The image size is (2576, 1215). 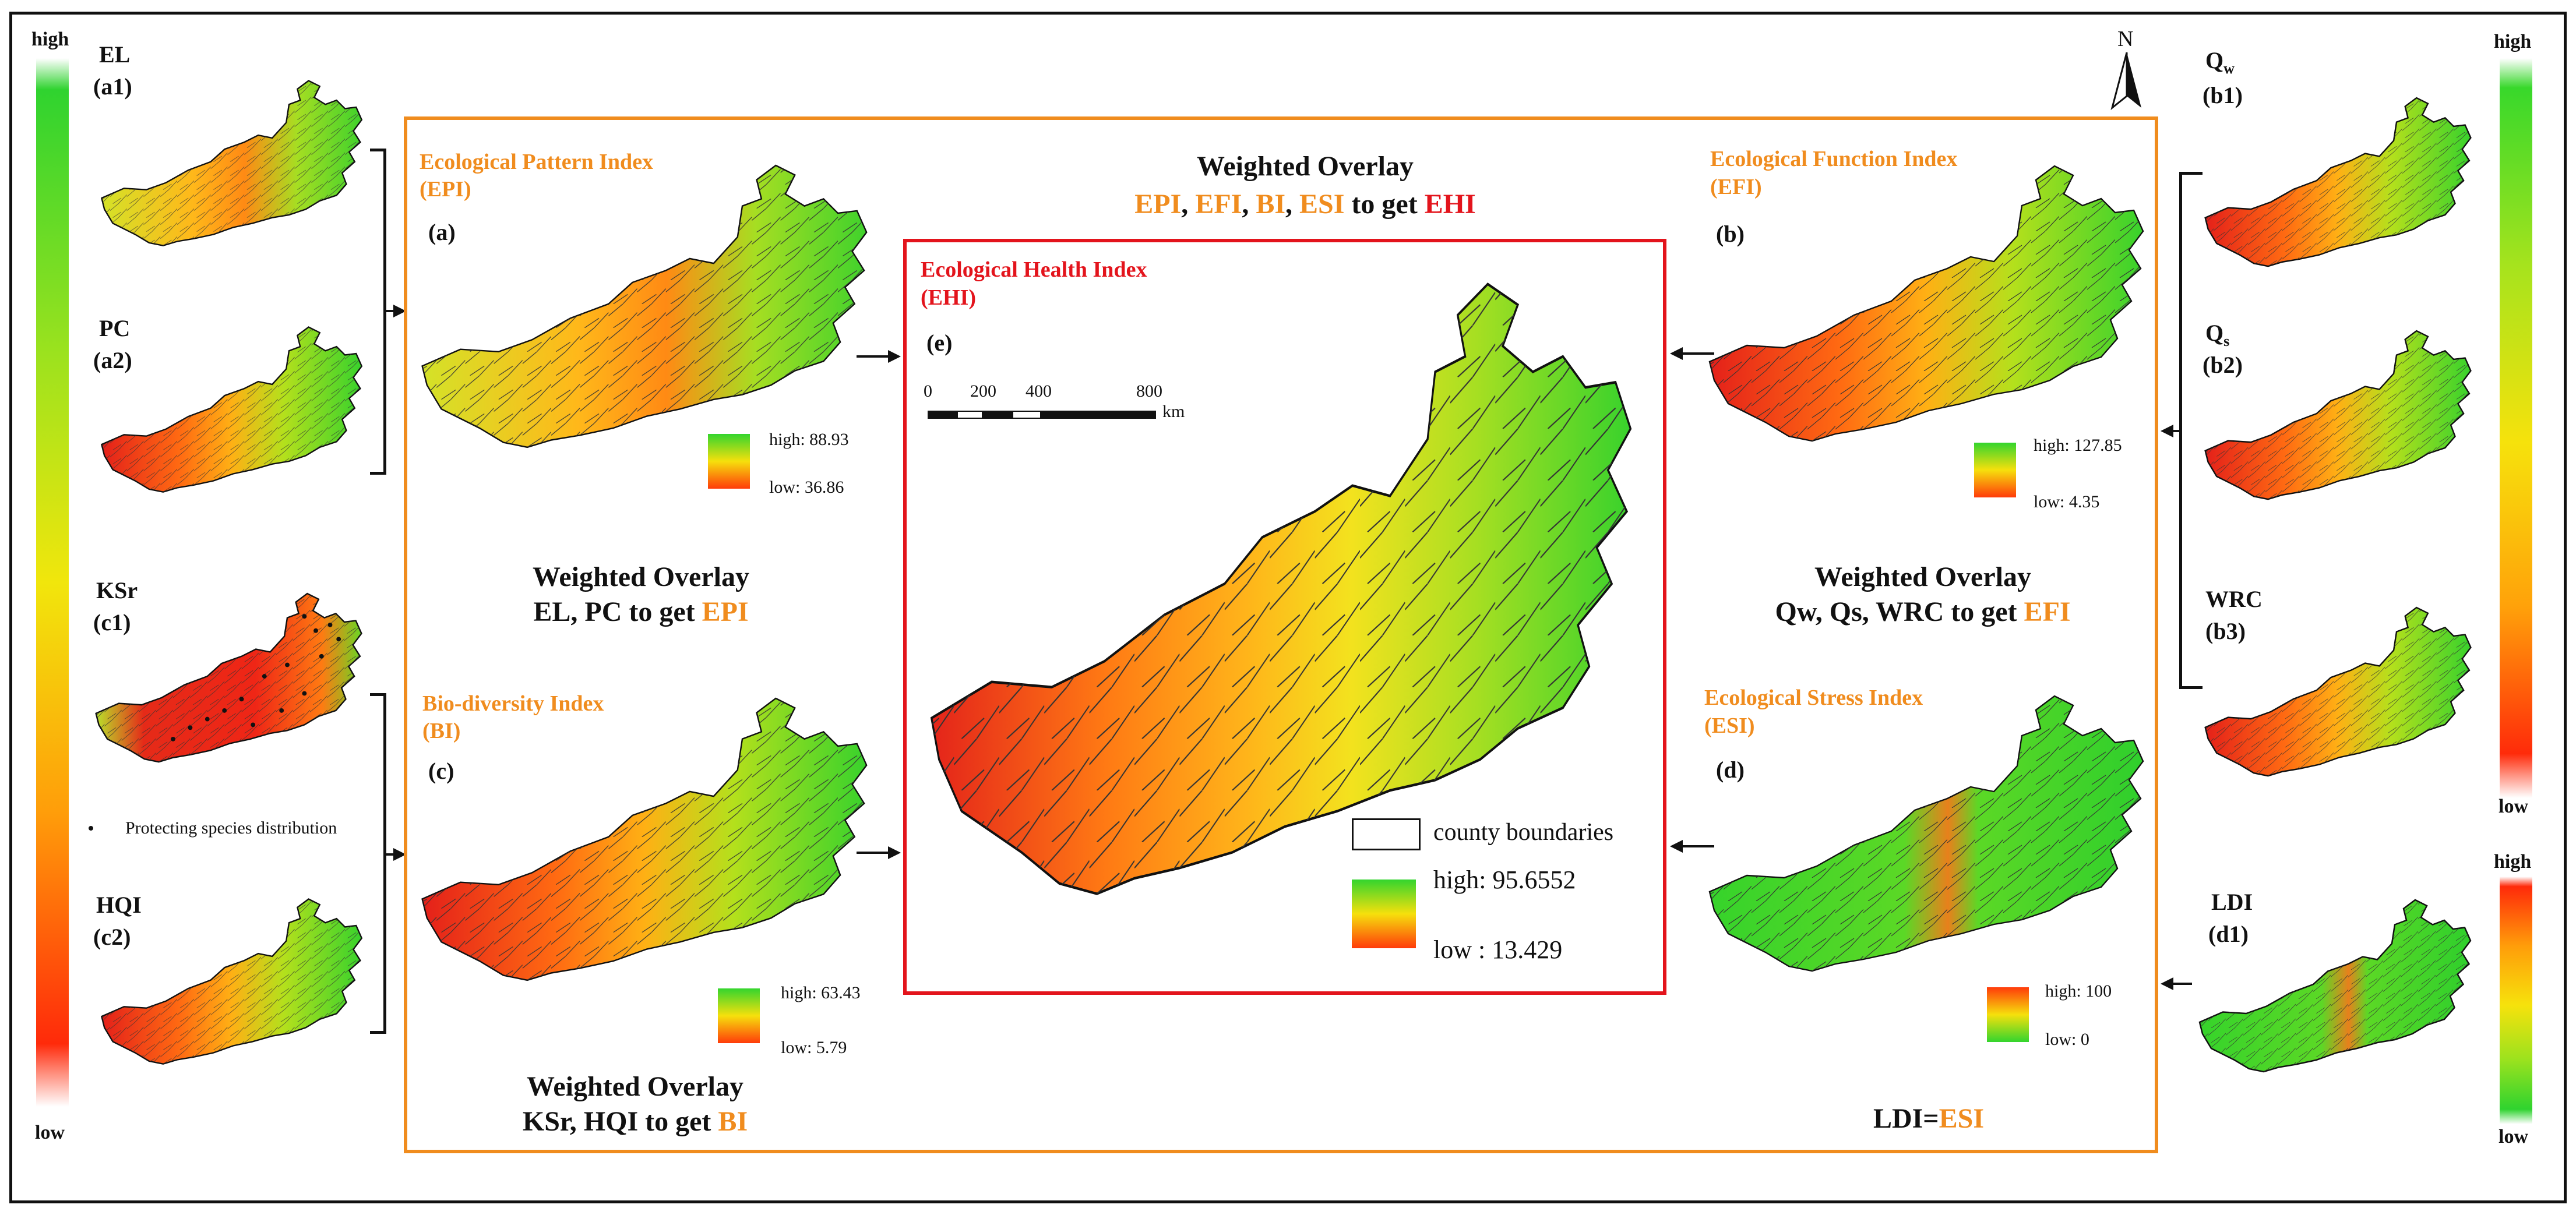 I want to click on esi-abbr: (ESI), so click(x=1729, y=726).